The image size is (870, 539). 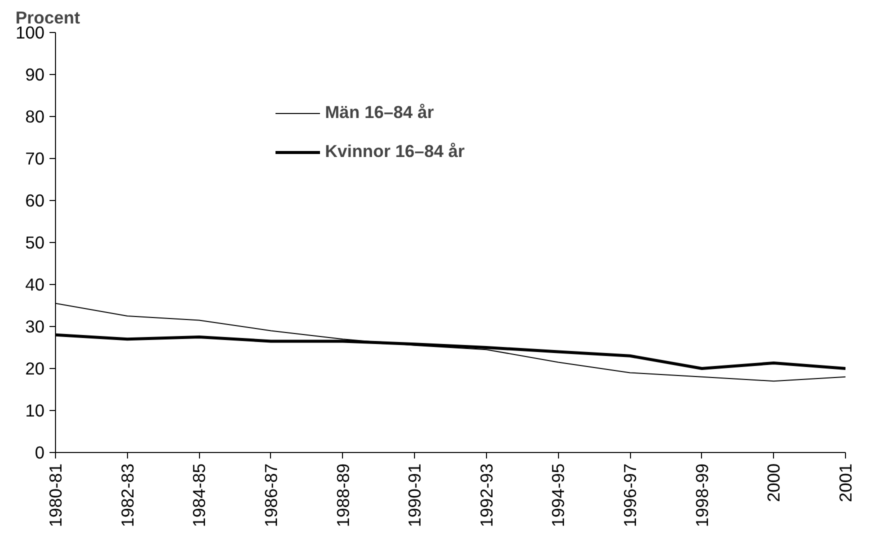 What do you see at coordinates (395, 151) in the screenshot?
I see `legend-label: Kvinnor 16–84 år` at bounding box center [395, 151].